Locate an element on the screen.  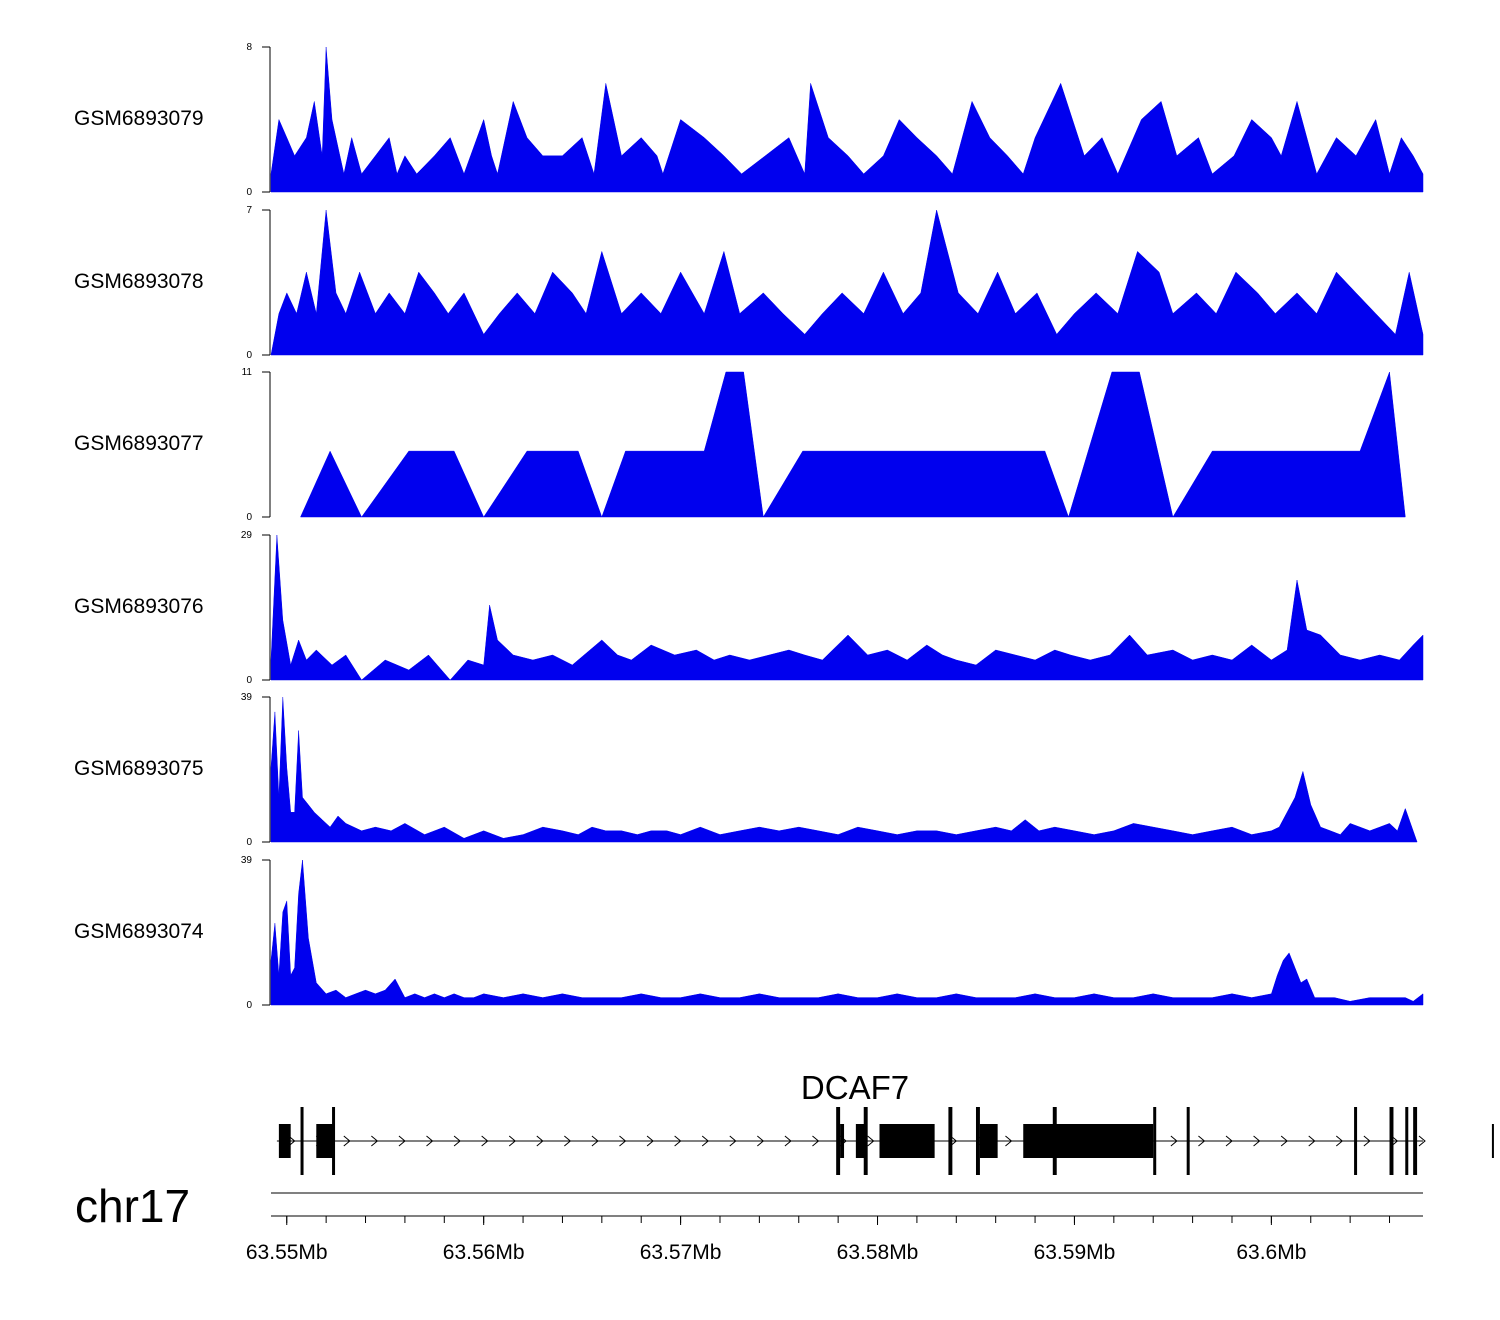
track-GSM6893078: GSM6893078 7 0 is located at coordinates (749, 283).